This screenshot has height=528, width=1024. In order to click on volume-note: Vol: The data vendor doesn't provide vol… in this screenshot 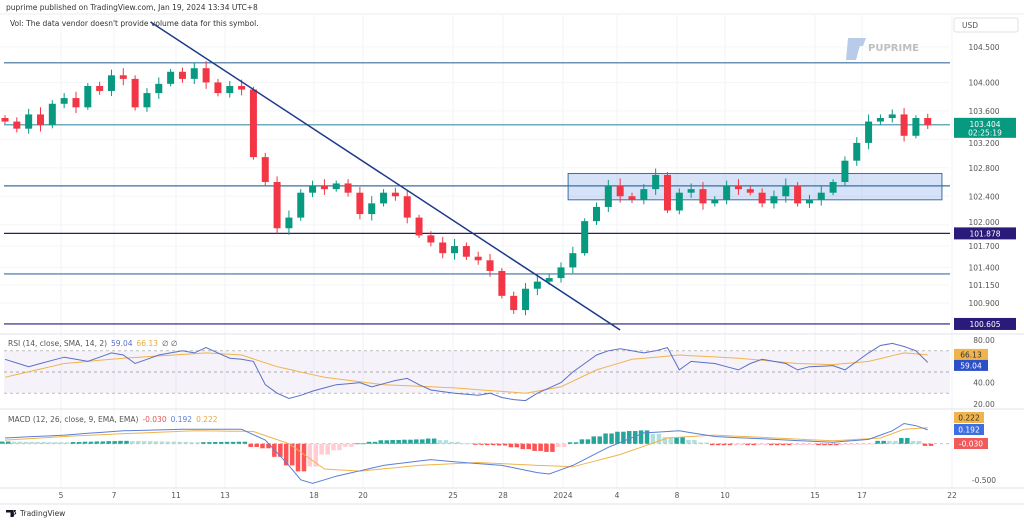, I will do `click(134, 23)`.